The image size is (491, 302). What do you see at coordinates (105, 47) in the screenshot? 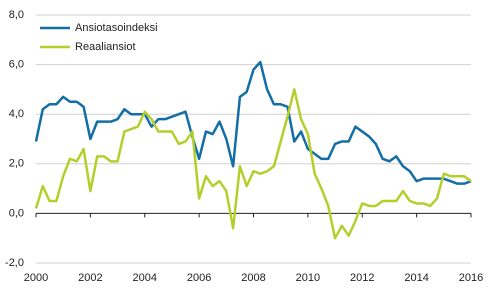
I see `legend-label: Reaaliansiot` at bounding box center [105, 47].